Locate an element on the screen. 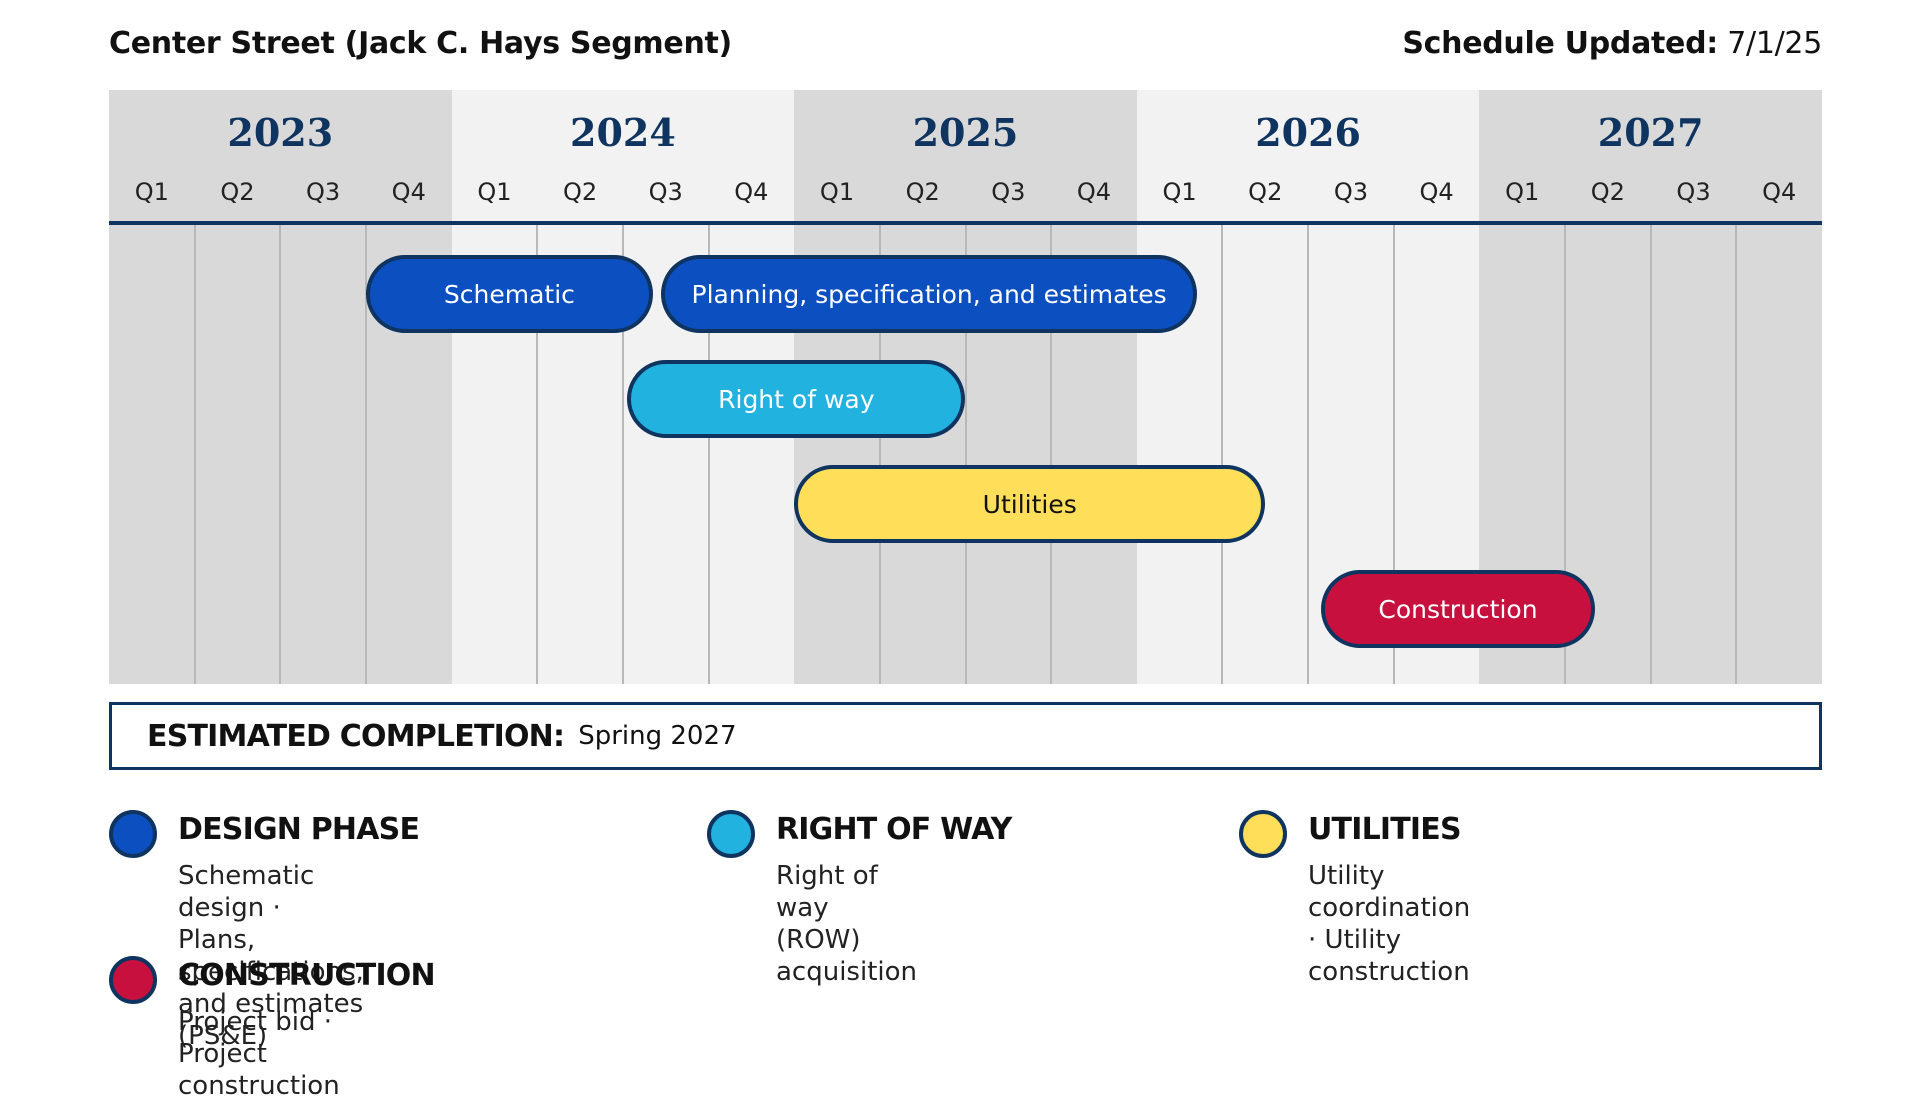 This screenshot has width=1920, height=1102. schedule-updated-value: 7/1/25 is located at coordinates (1774, 43).